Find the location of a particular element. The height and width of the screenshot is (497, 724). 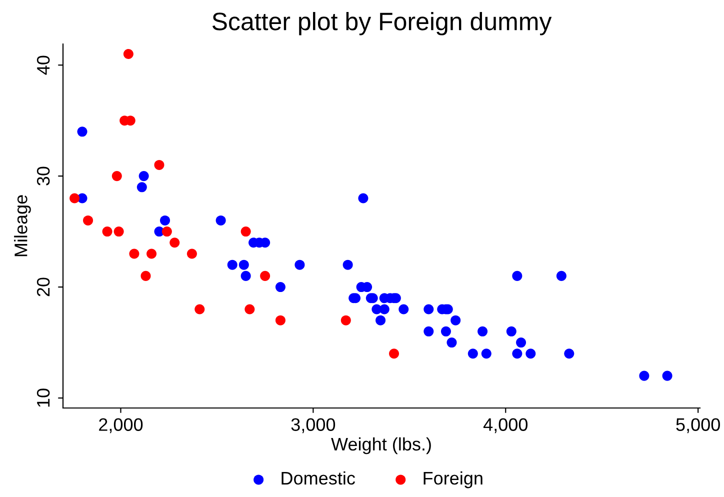

y-axis-title: Mileage is located at coordinates (22, 225).